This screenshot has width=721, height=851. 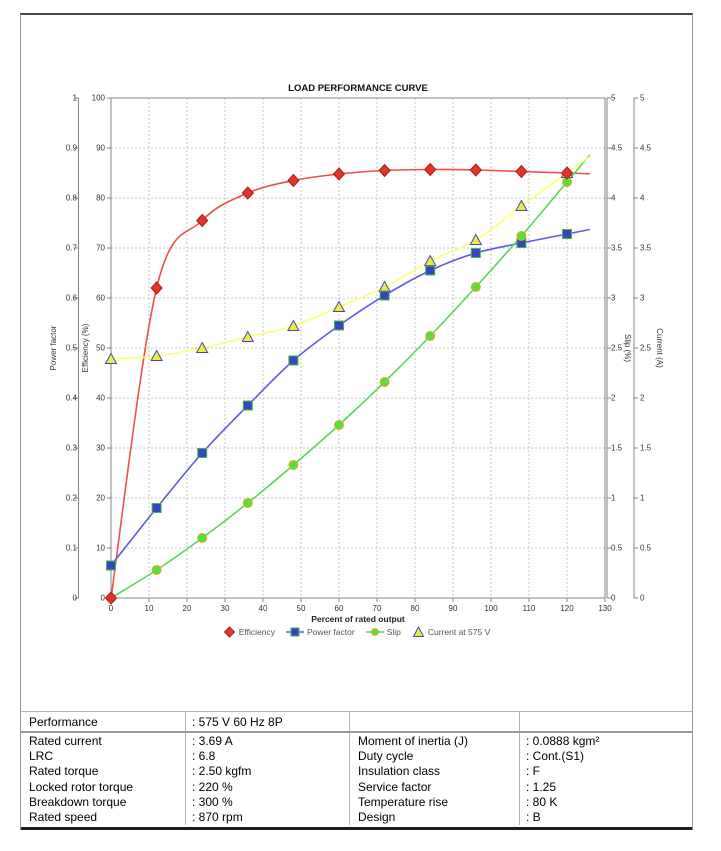 I want to click on table-row: Rated torque : 2.50 kgfm, so click(x=185, y=771).